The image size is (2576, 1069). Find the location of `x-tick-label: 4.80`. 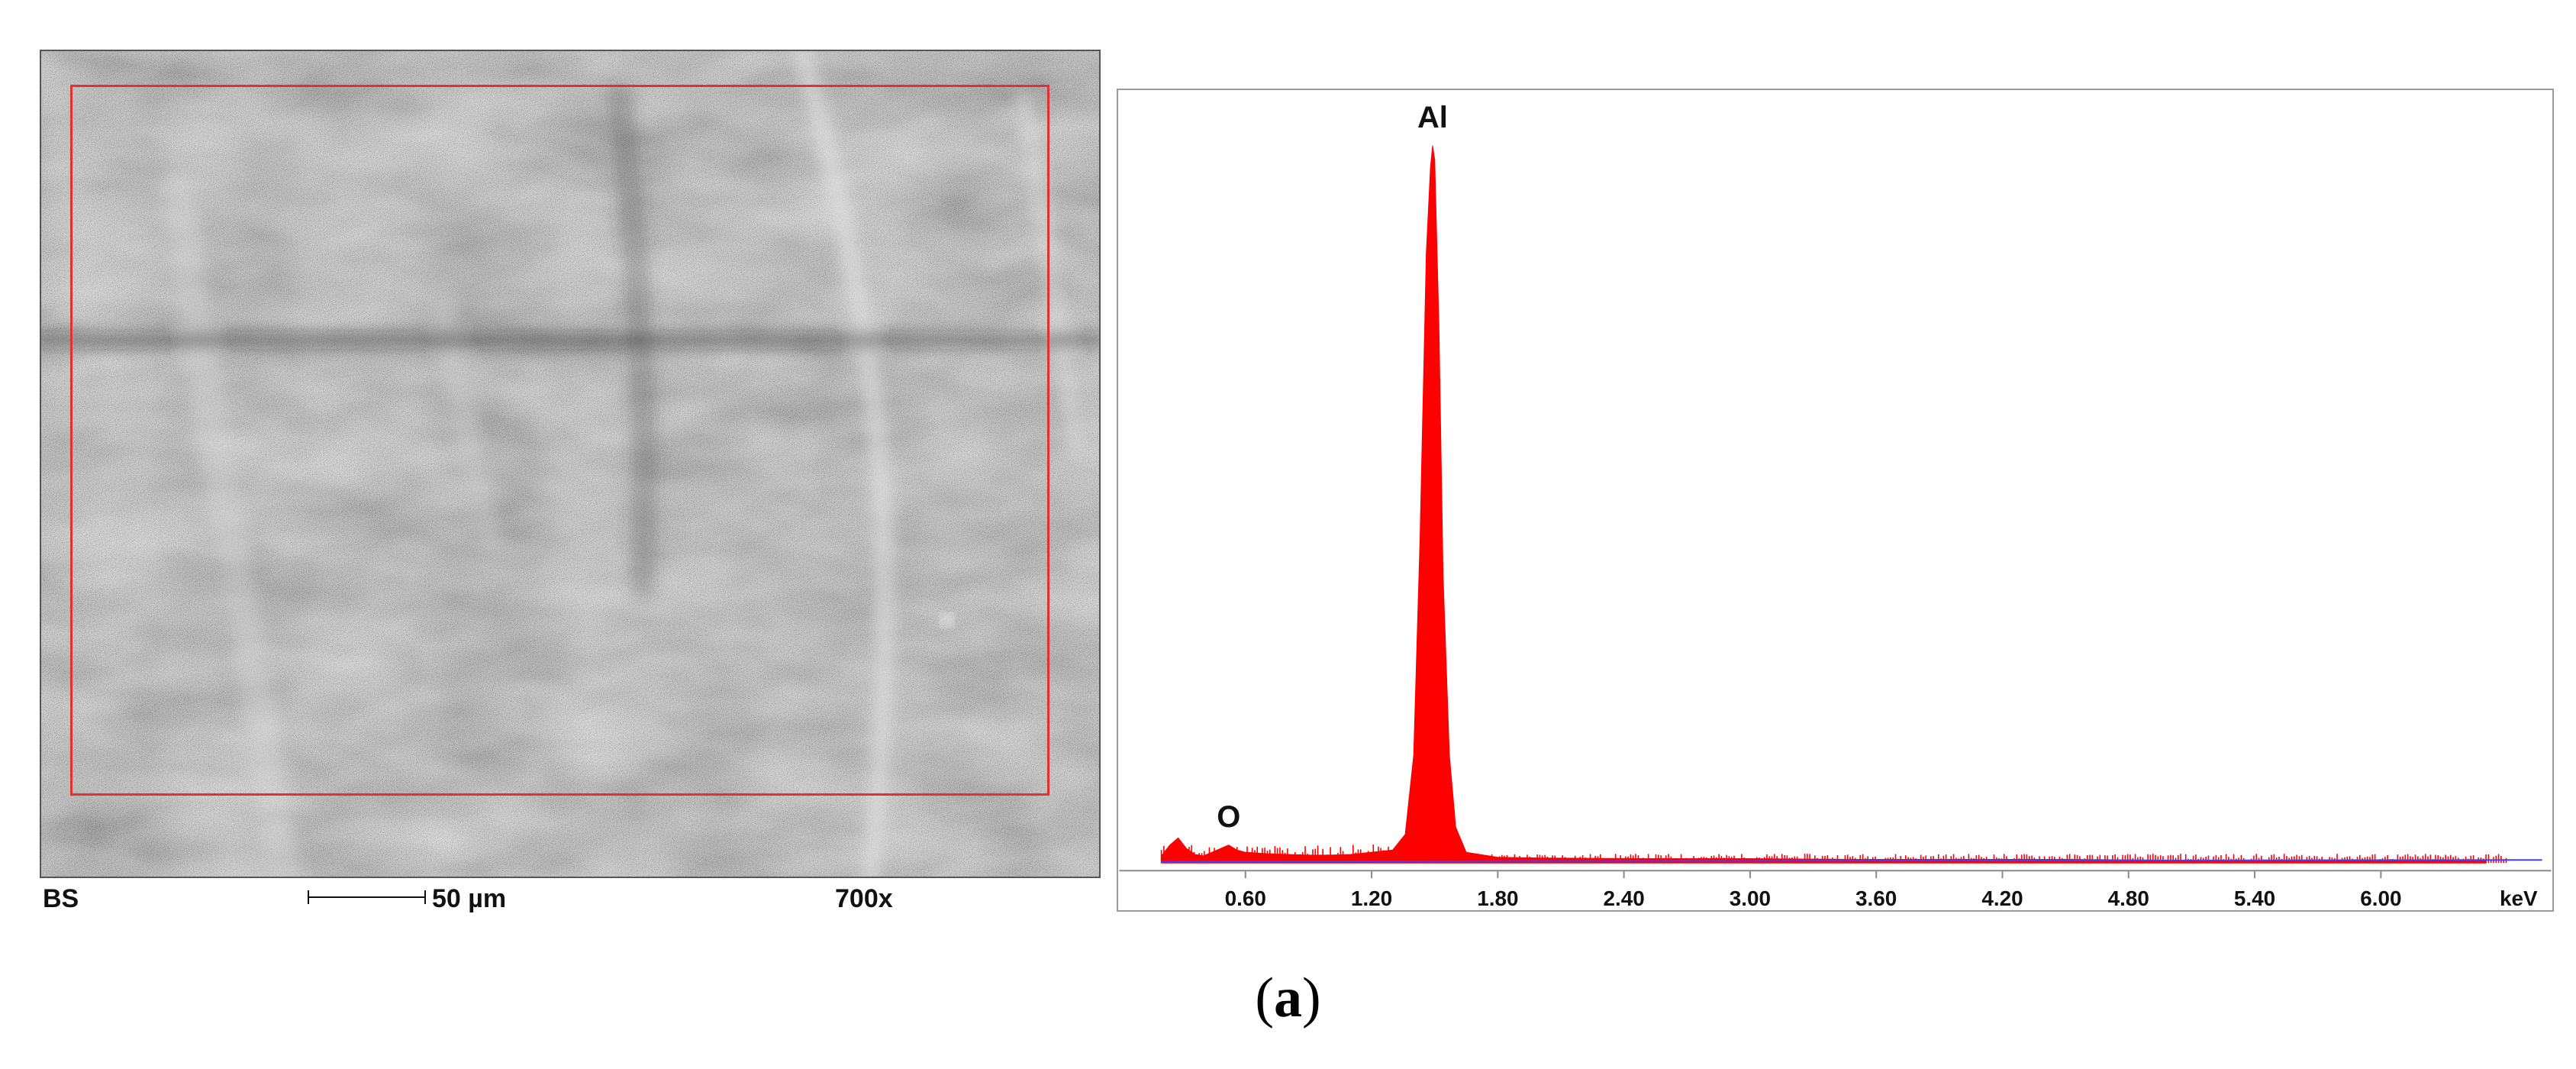

x-tick-label: 4.80 is located at coordinates (2128, 898).